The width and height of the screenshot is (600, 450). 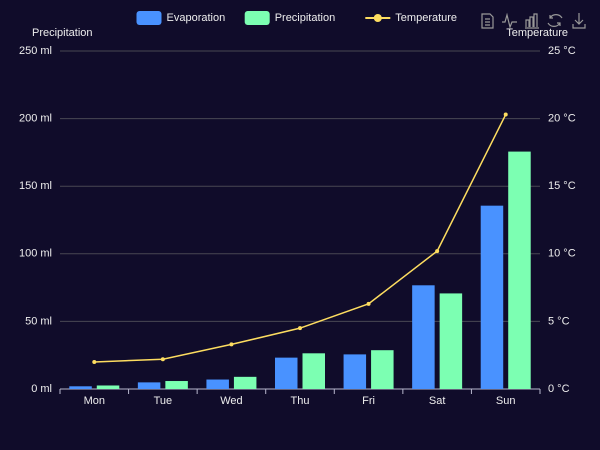 What do you see at coordinates (35, 51) in the screenshot?
I see `y-tick-label: 250 ml` at bounding box center [35, 51].